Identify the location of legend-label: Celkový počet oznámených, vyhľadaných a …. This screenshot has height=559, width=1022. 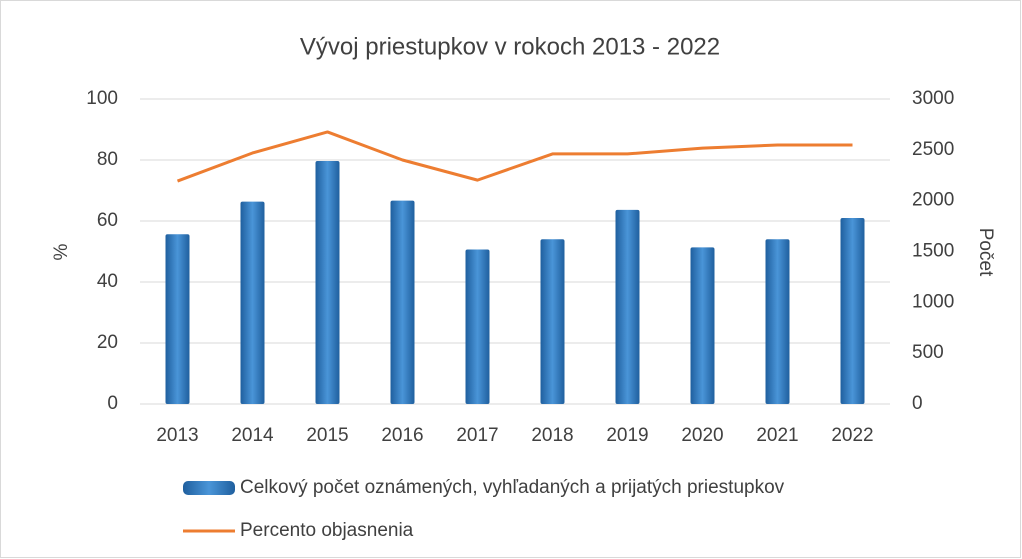
(512, 487).